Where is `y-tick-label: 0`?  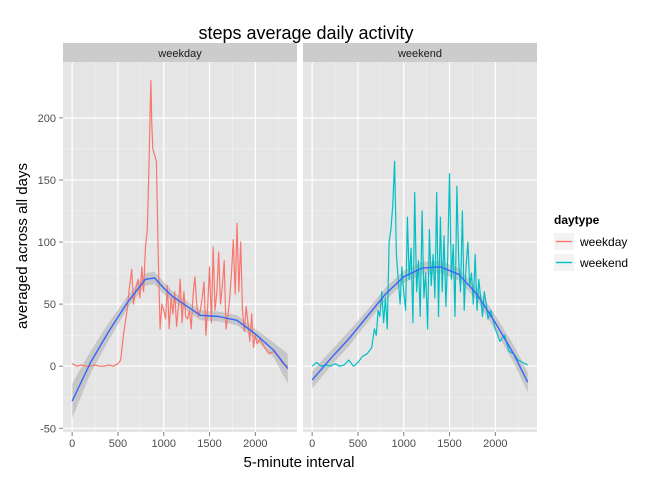 y-tick-label: 0 is located at coordinates (53, 367).